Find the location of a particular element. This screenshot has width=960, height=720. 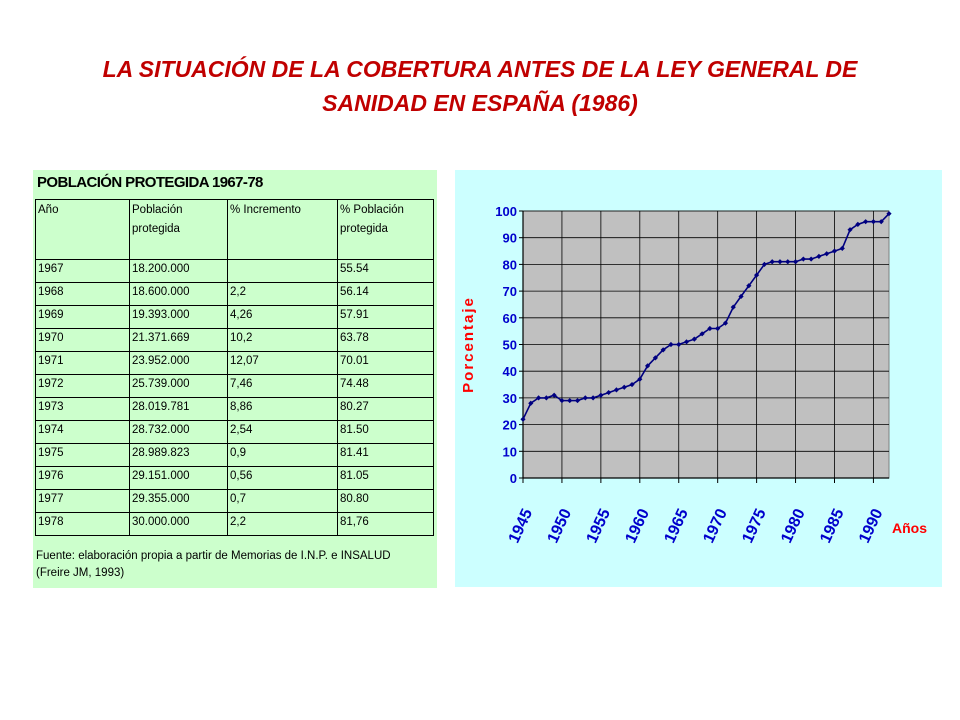

source-line-2: (Freire JM, 1993) is located at coordinates (80, 573).